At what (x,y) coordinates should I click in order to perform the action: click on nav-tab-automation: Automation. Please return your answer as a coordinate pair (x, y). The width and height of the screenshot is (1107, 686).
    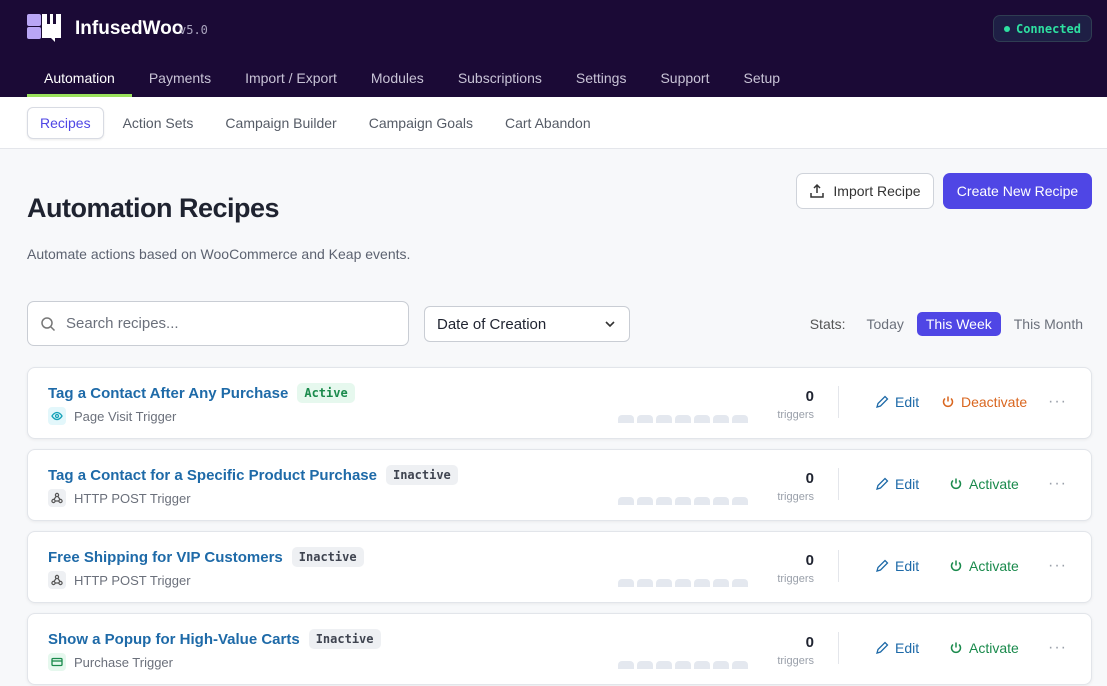
    Looking at the image, I should click on (79, 79).